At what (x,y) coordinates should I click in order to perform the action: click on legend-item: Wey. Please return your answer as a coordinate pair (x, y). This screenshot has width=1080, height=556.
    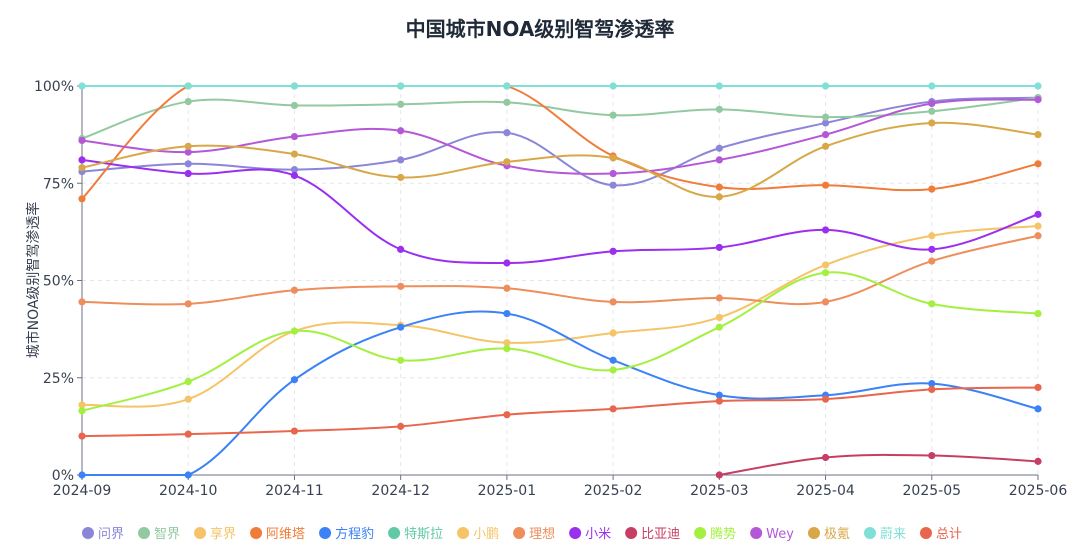
    Looking at the image, I should click on (772, 534).